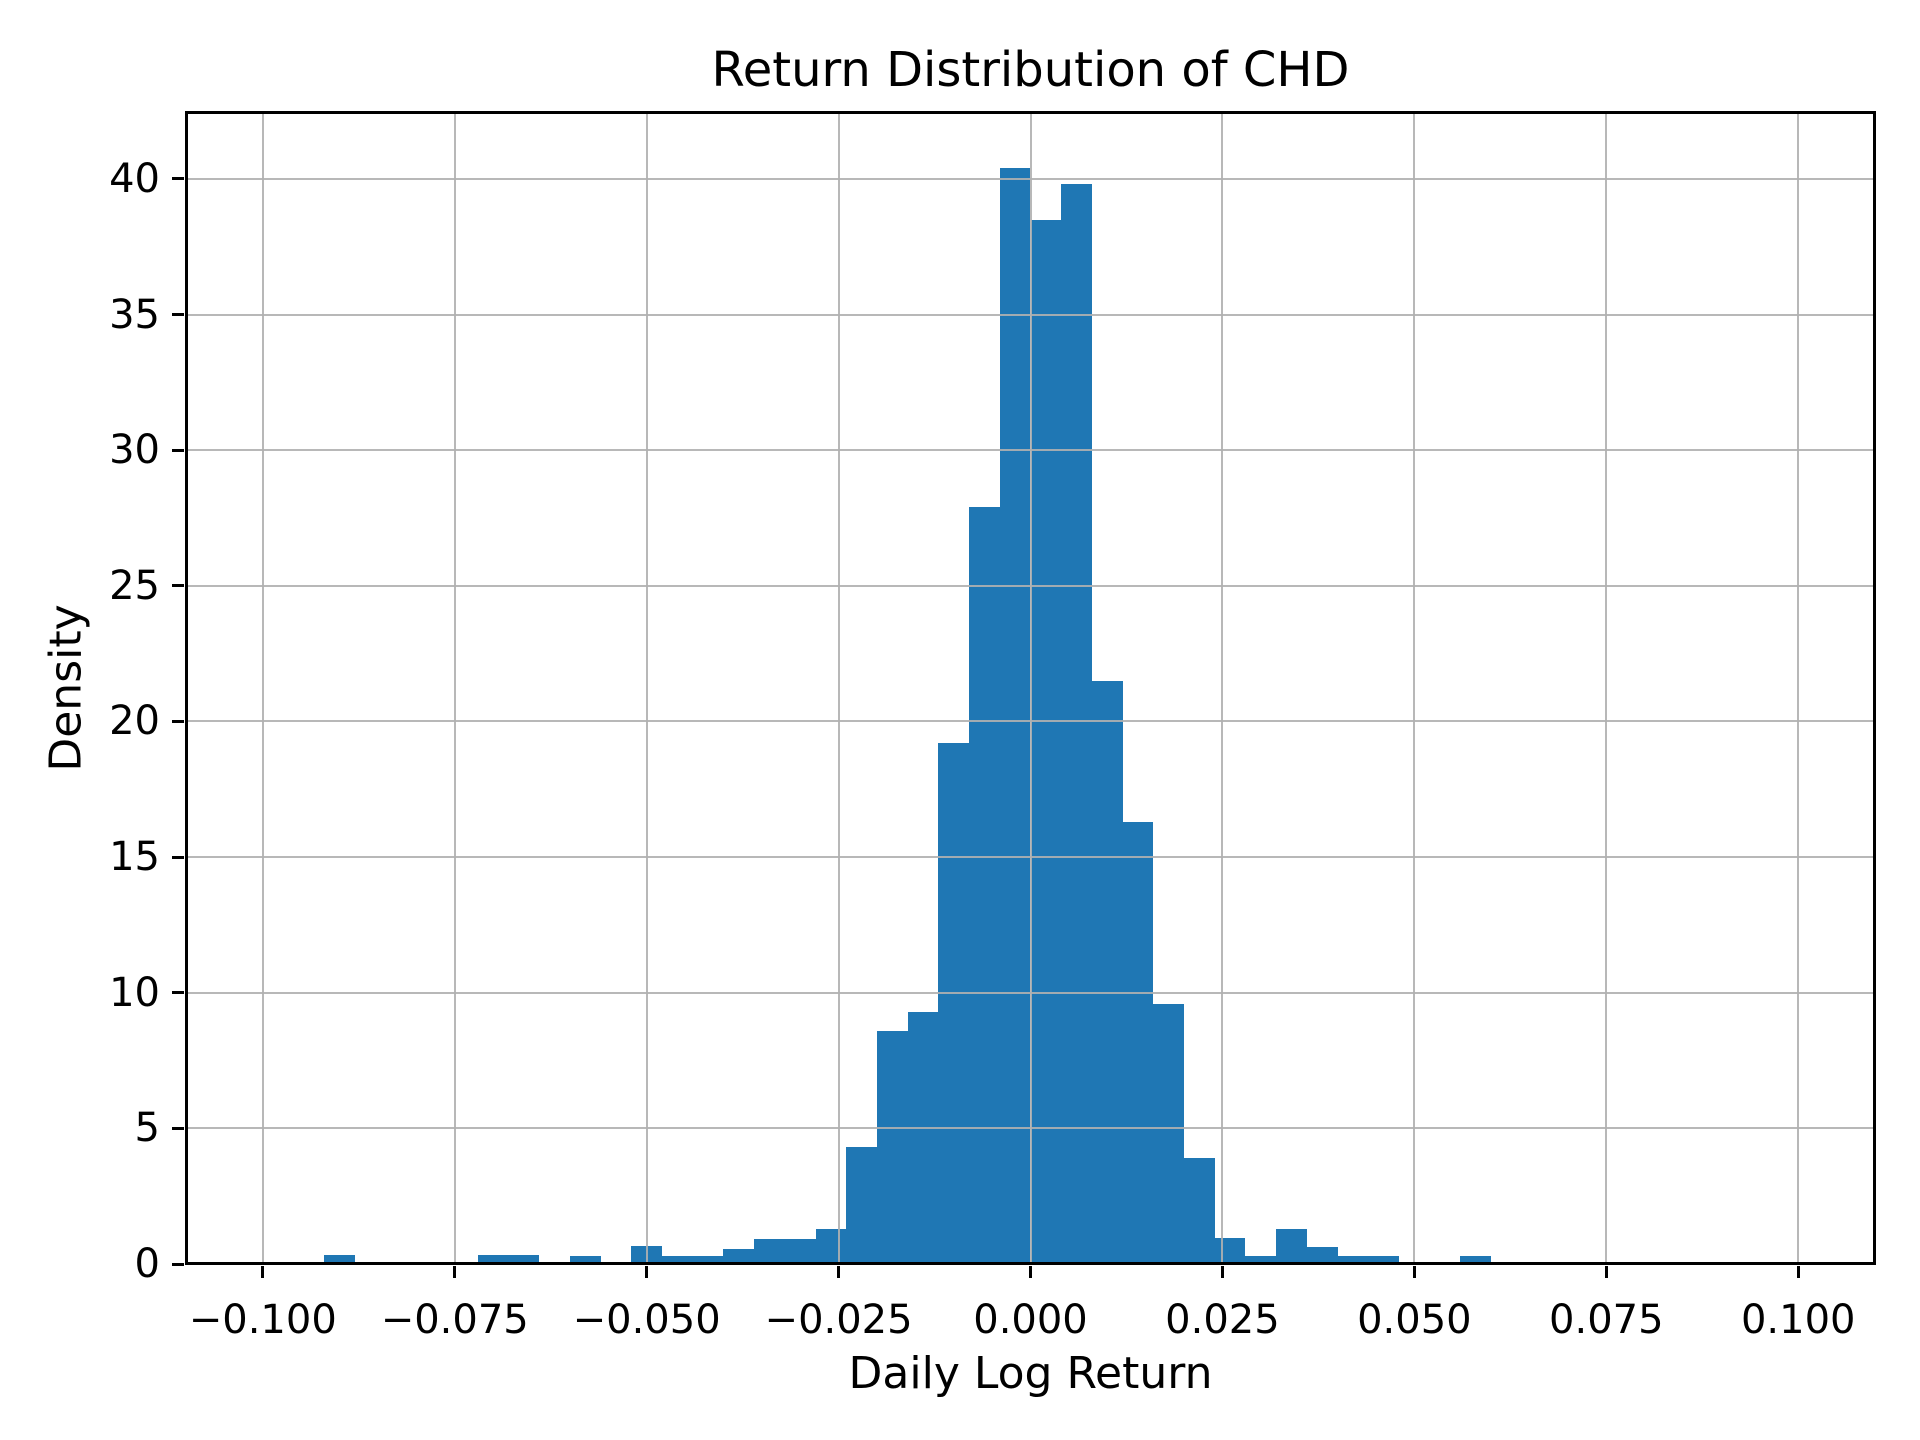  I want to click on x-tick-label: 0.025, so click(1222, 1320).